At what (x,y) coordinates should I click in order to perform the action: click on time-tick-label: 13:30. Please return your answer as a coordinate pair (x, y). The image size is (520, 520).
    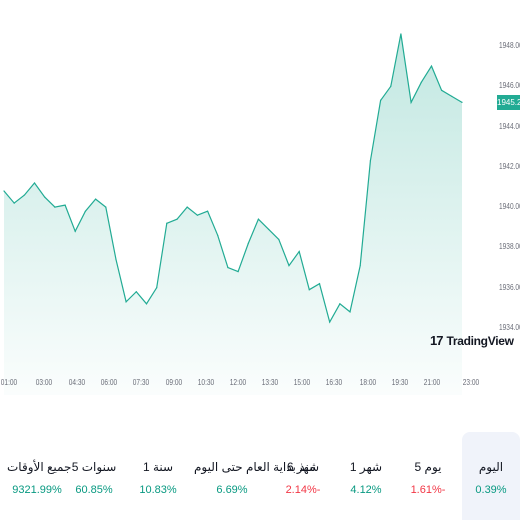
    Looking at the image, I should click on (270, 382).